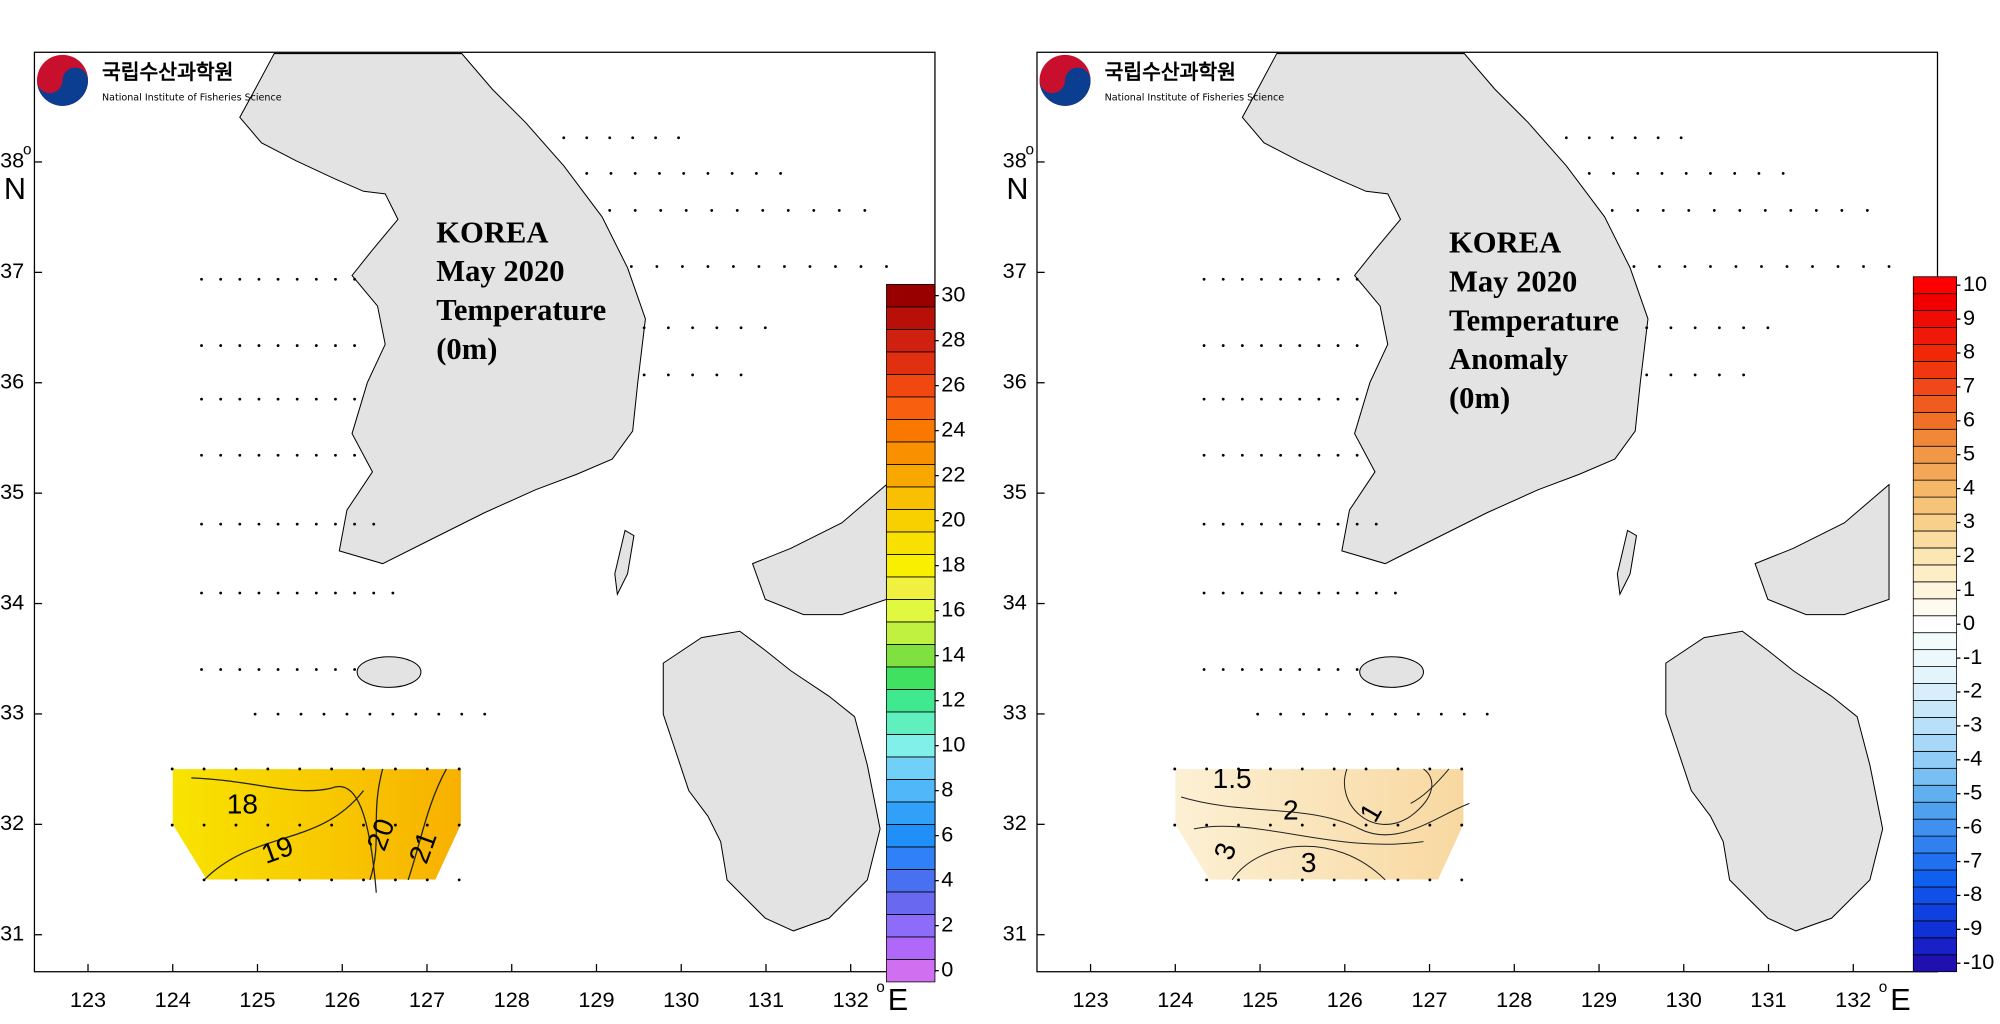  What do you see at coordinates (1391, 672) in the screenshot?
I see `jeju-land` at bounding box center [1391, 672].